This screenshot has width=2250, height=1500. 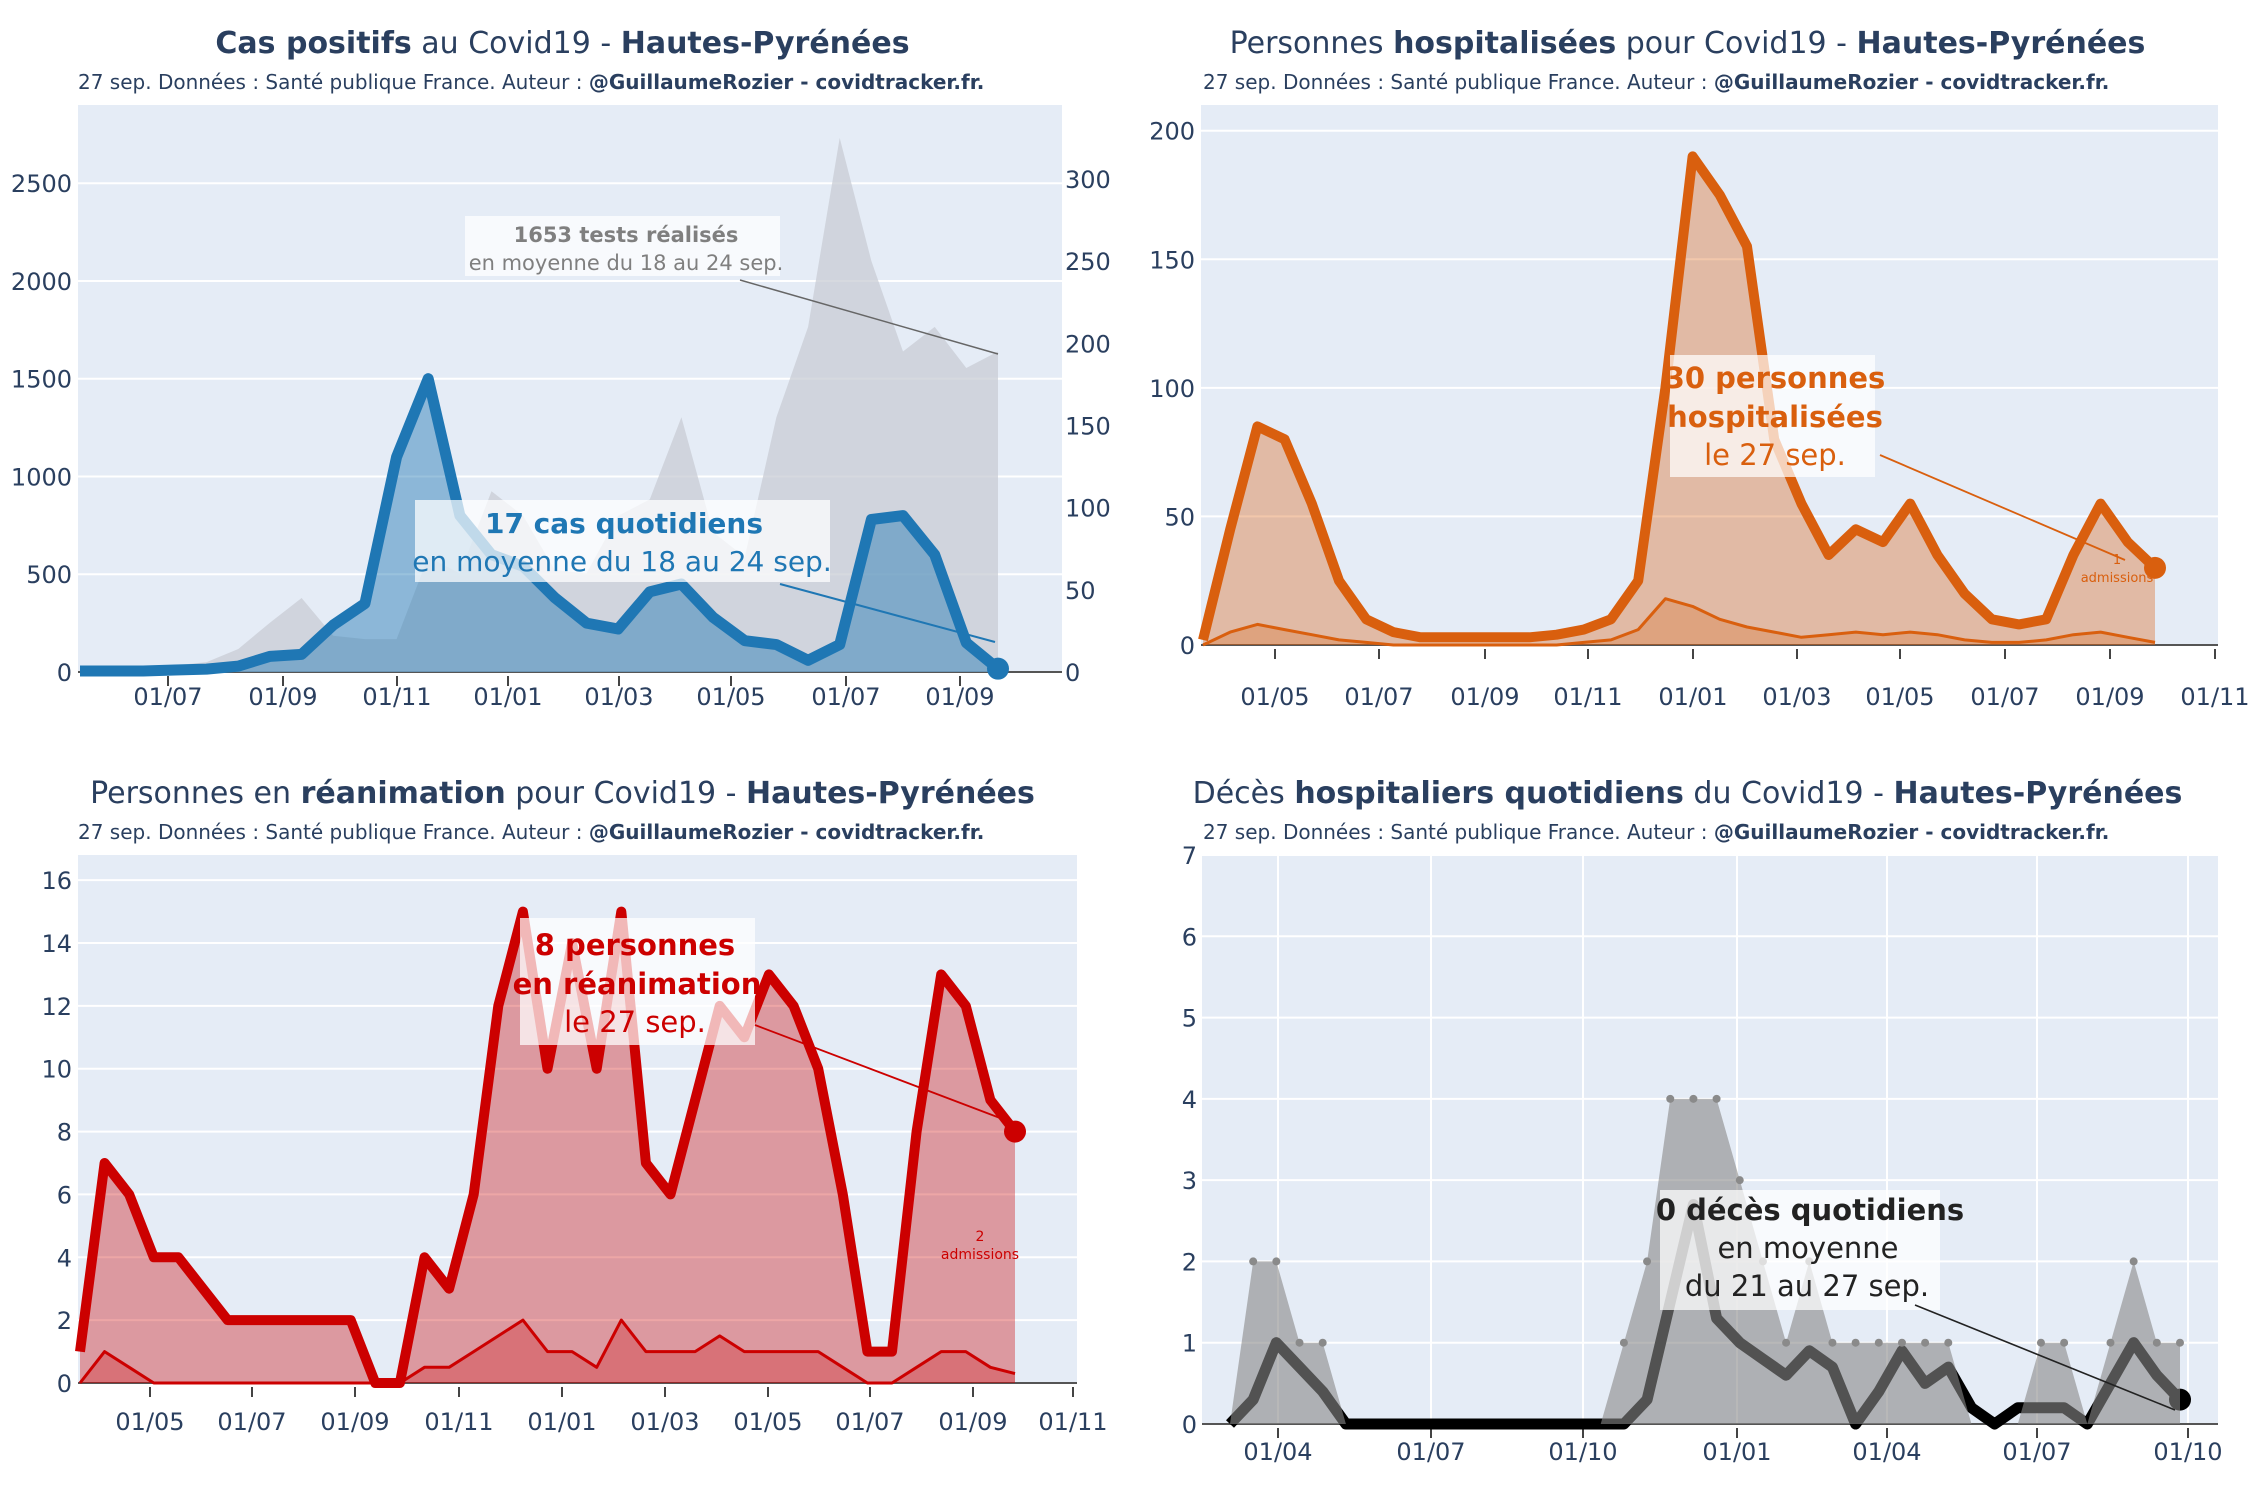 I want to click on x-tick-label: 01/01, so click(x=1736, y=1452).